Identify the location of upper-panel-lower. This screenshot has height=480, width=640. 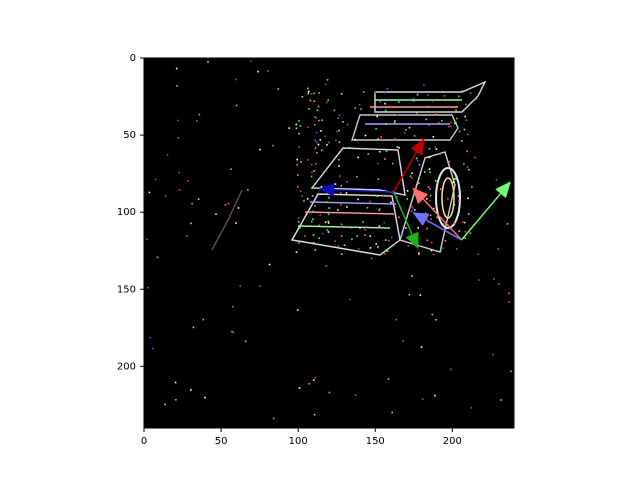
(405, 127).